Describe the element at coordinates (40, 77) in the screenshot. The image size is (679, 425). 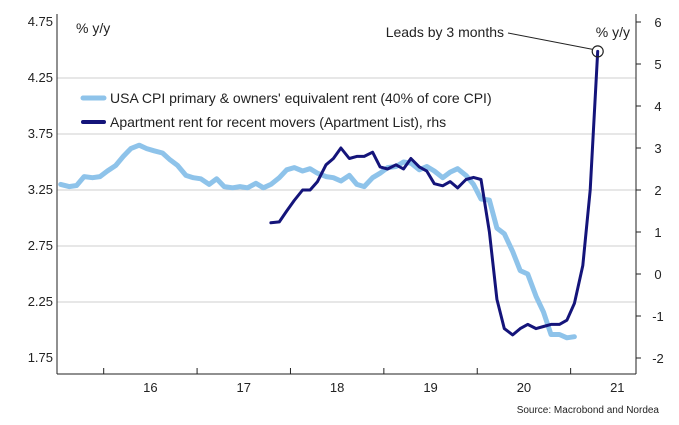
I see `left-tick-label: 4.25` at that location.